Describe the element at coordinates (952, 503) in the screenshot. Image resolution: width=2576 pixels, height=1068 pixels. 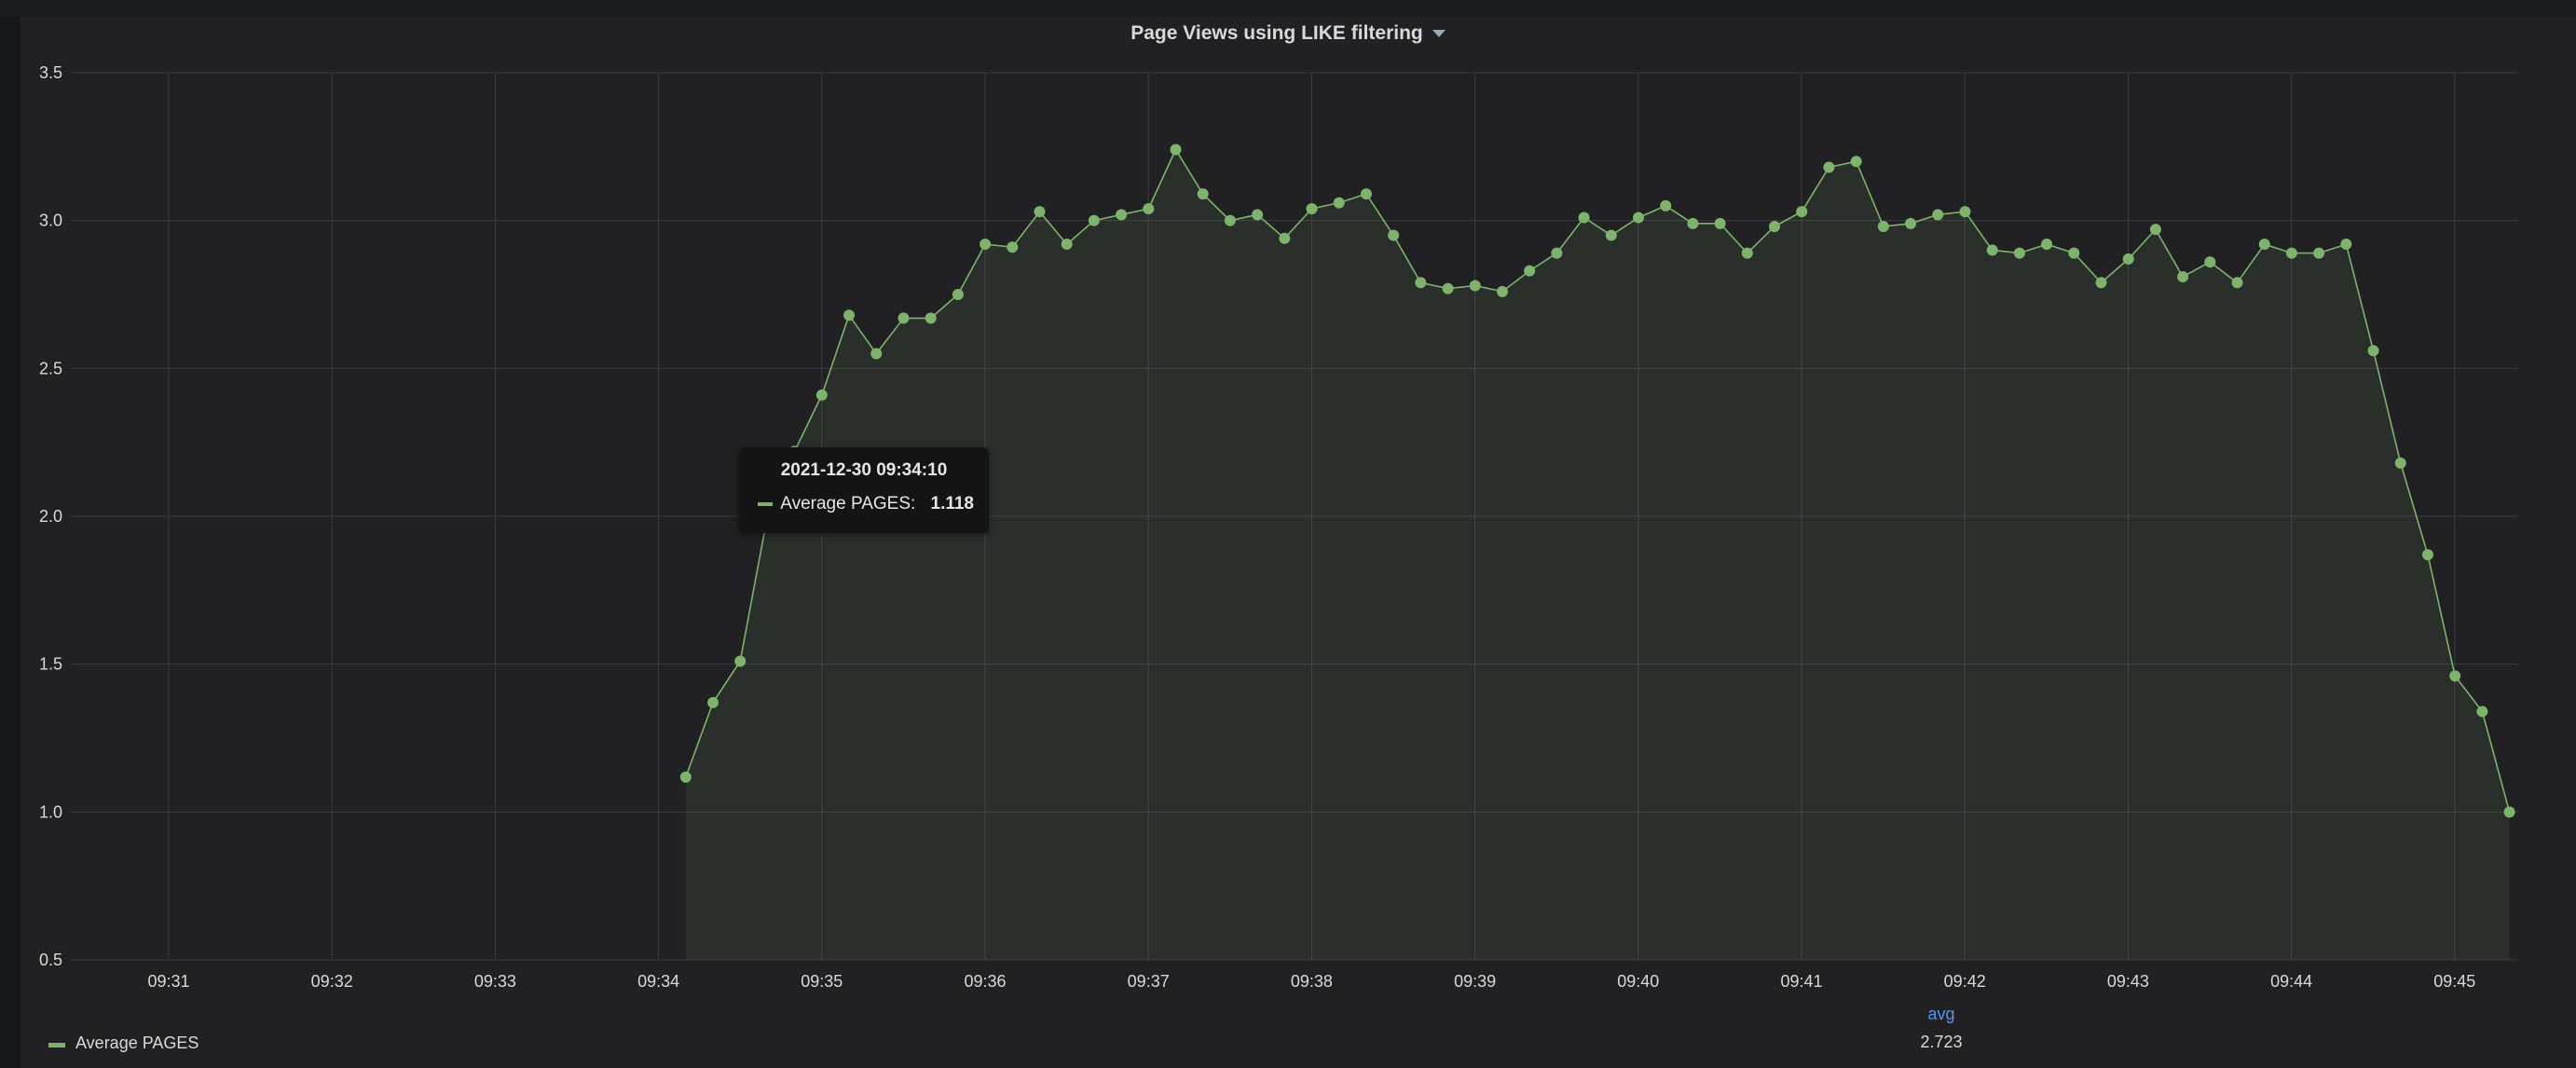
I see `tooltip-value: 1.118` at that location.